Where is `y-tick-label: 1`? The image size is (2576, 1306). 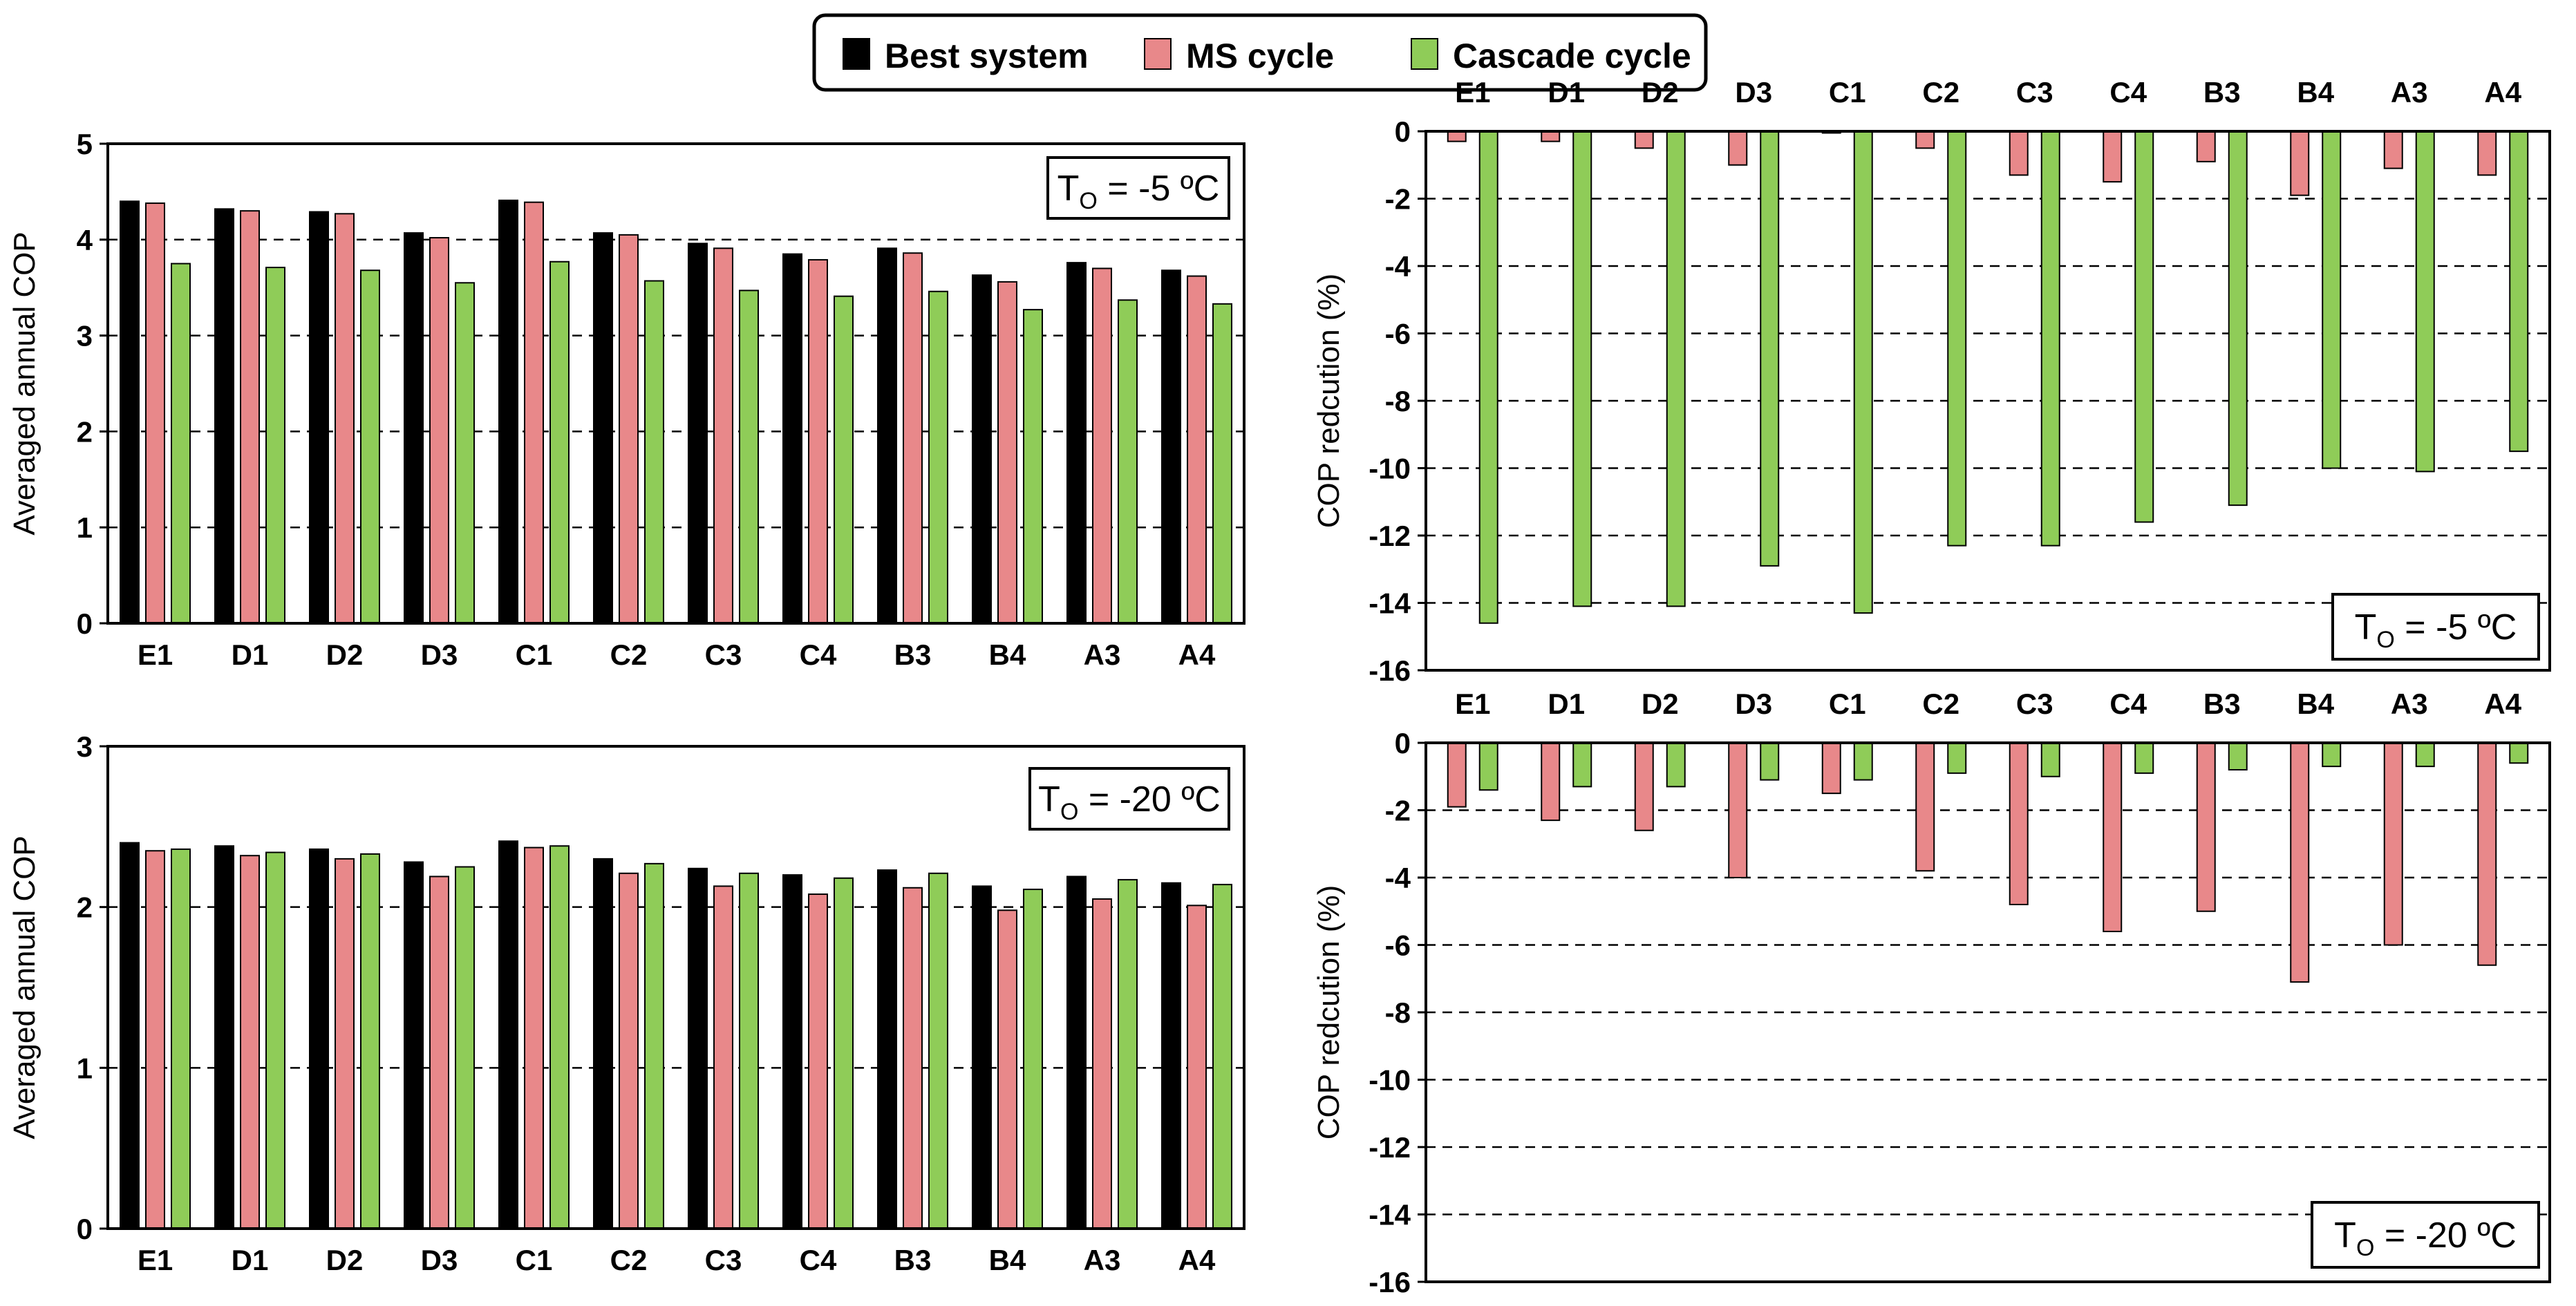 y-tick-label: 1 is located at coordinates (85, 1068).